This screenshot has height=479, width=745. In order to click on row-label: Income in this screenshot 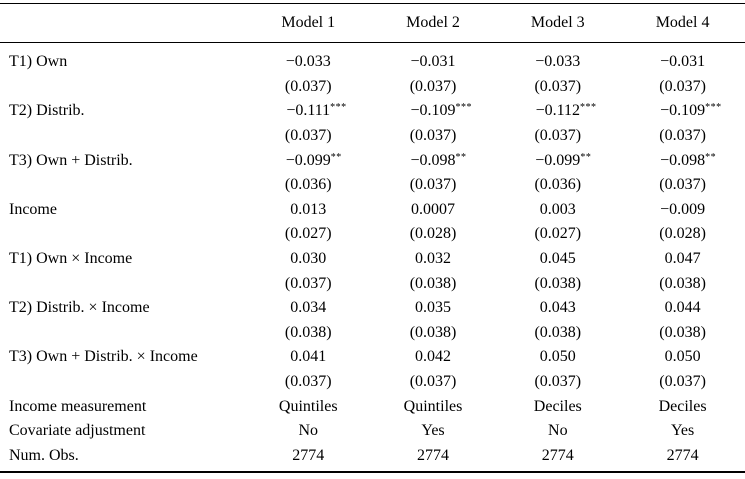, I will do `click(33, 209)`.